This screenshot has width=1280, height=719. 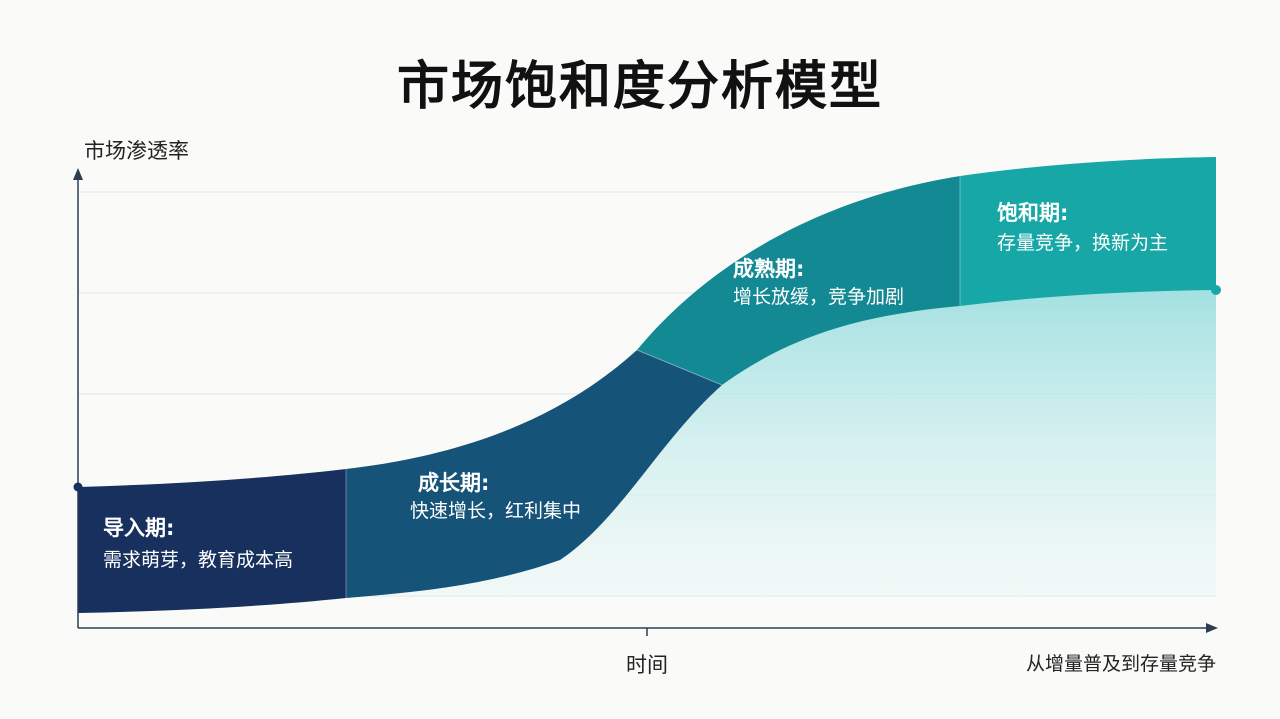 I want to click on end-point-marker, so click(x=1216, y=290).